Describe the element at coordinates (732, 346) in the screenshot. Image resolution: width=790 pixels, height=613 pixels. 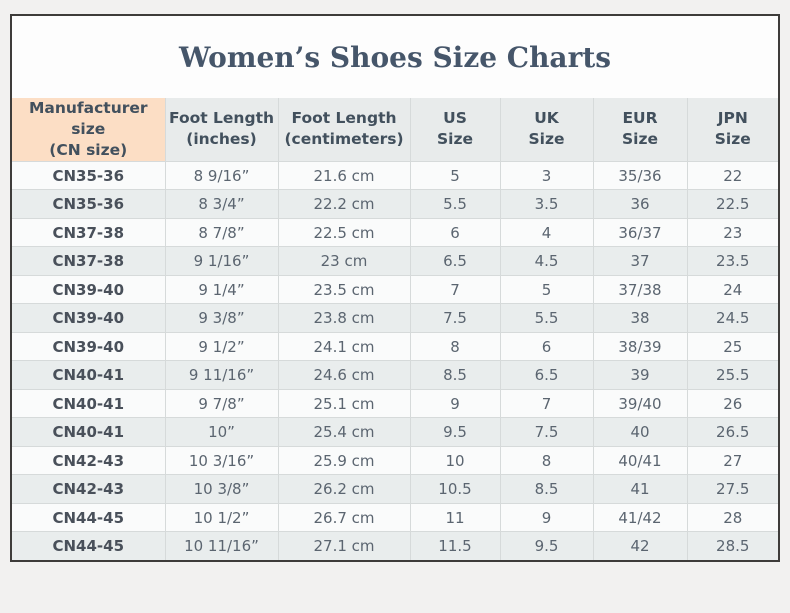
I see `table-cell: 25` at that location.